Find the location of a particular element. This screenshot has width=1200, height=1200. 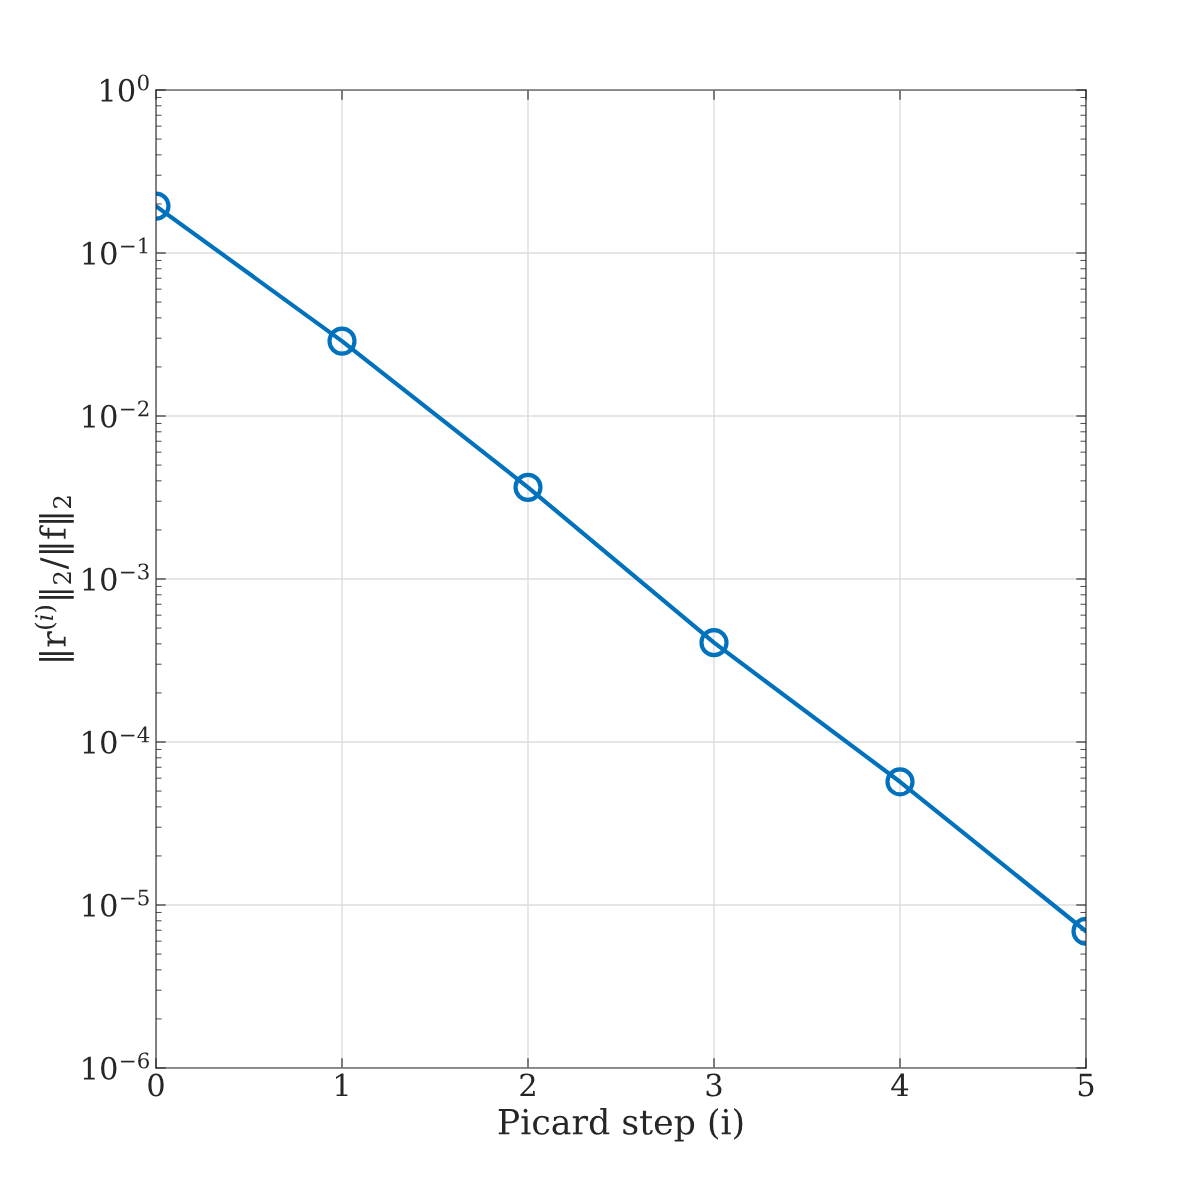

x-tick-label: 4 is located at coordinates (900, 1085).